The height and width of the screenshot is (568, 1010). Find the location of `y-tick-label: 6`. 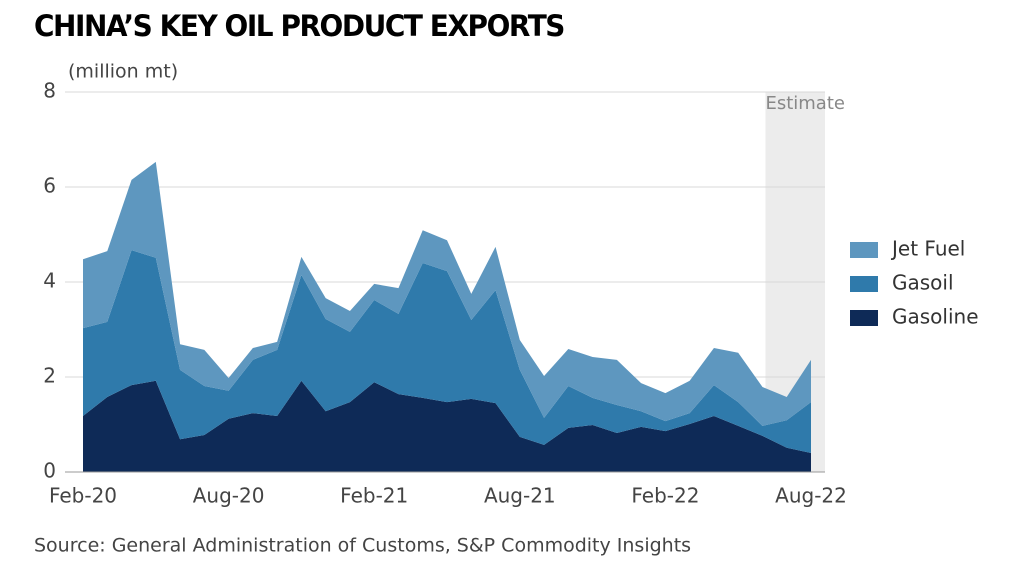

y-tick-label: 6 is located at coordinates (49, 186).